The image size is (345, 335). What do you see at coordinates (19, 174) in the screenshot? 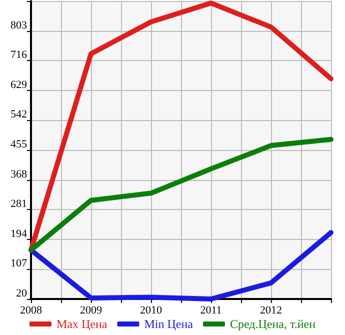
I see `y-tick-label: 368` at bounding box center [19, 174].